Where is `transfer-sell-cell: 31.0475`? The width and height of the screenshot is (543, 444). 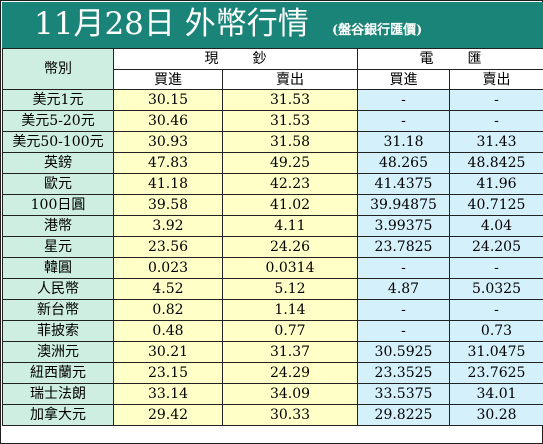
transfer-sell-cell: 31.0475 is located at coordinates (496, 352).